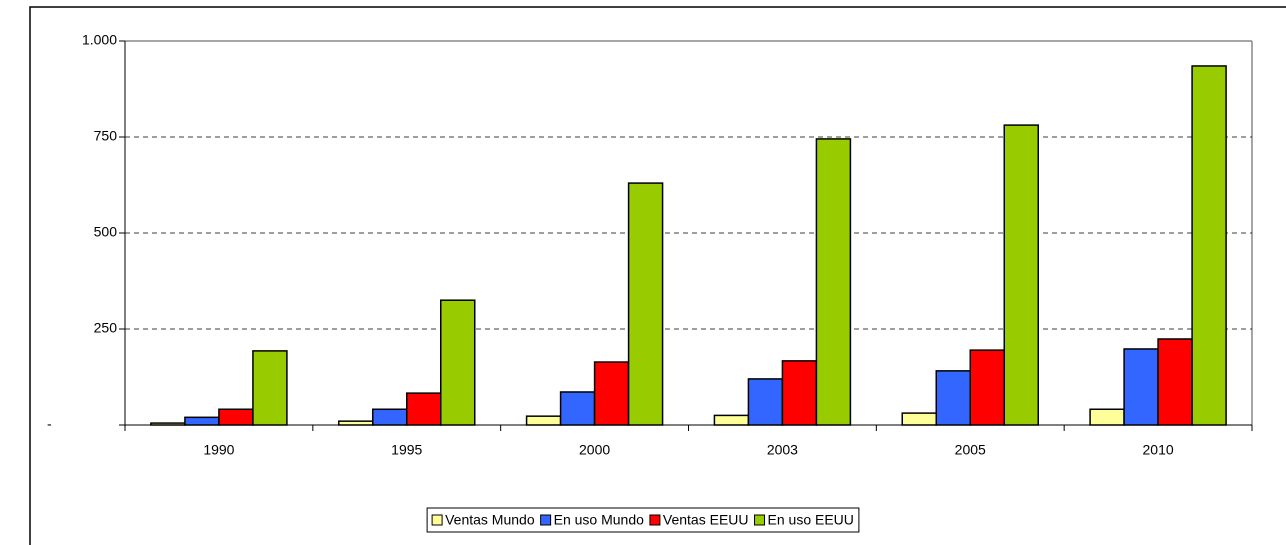 This screenshot has width=1286, height=545. Describe the element at coordinates (406, 450) in the screenshot. I see `x-tick-label: 1995` at that location.